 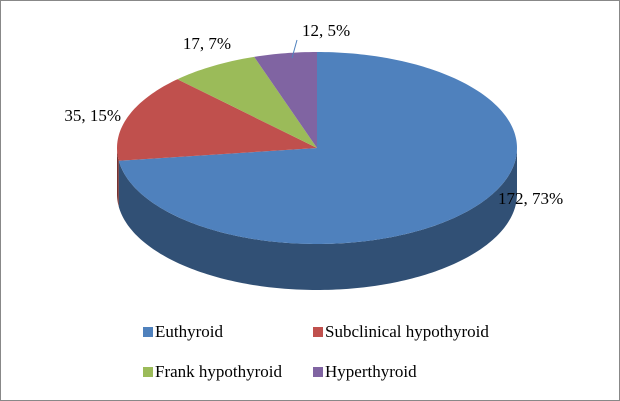 I want to click on leader-line, so click(x=294, y=49).